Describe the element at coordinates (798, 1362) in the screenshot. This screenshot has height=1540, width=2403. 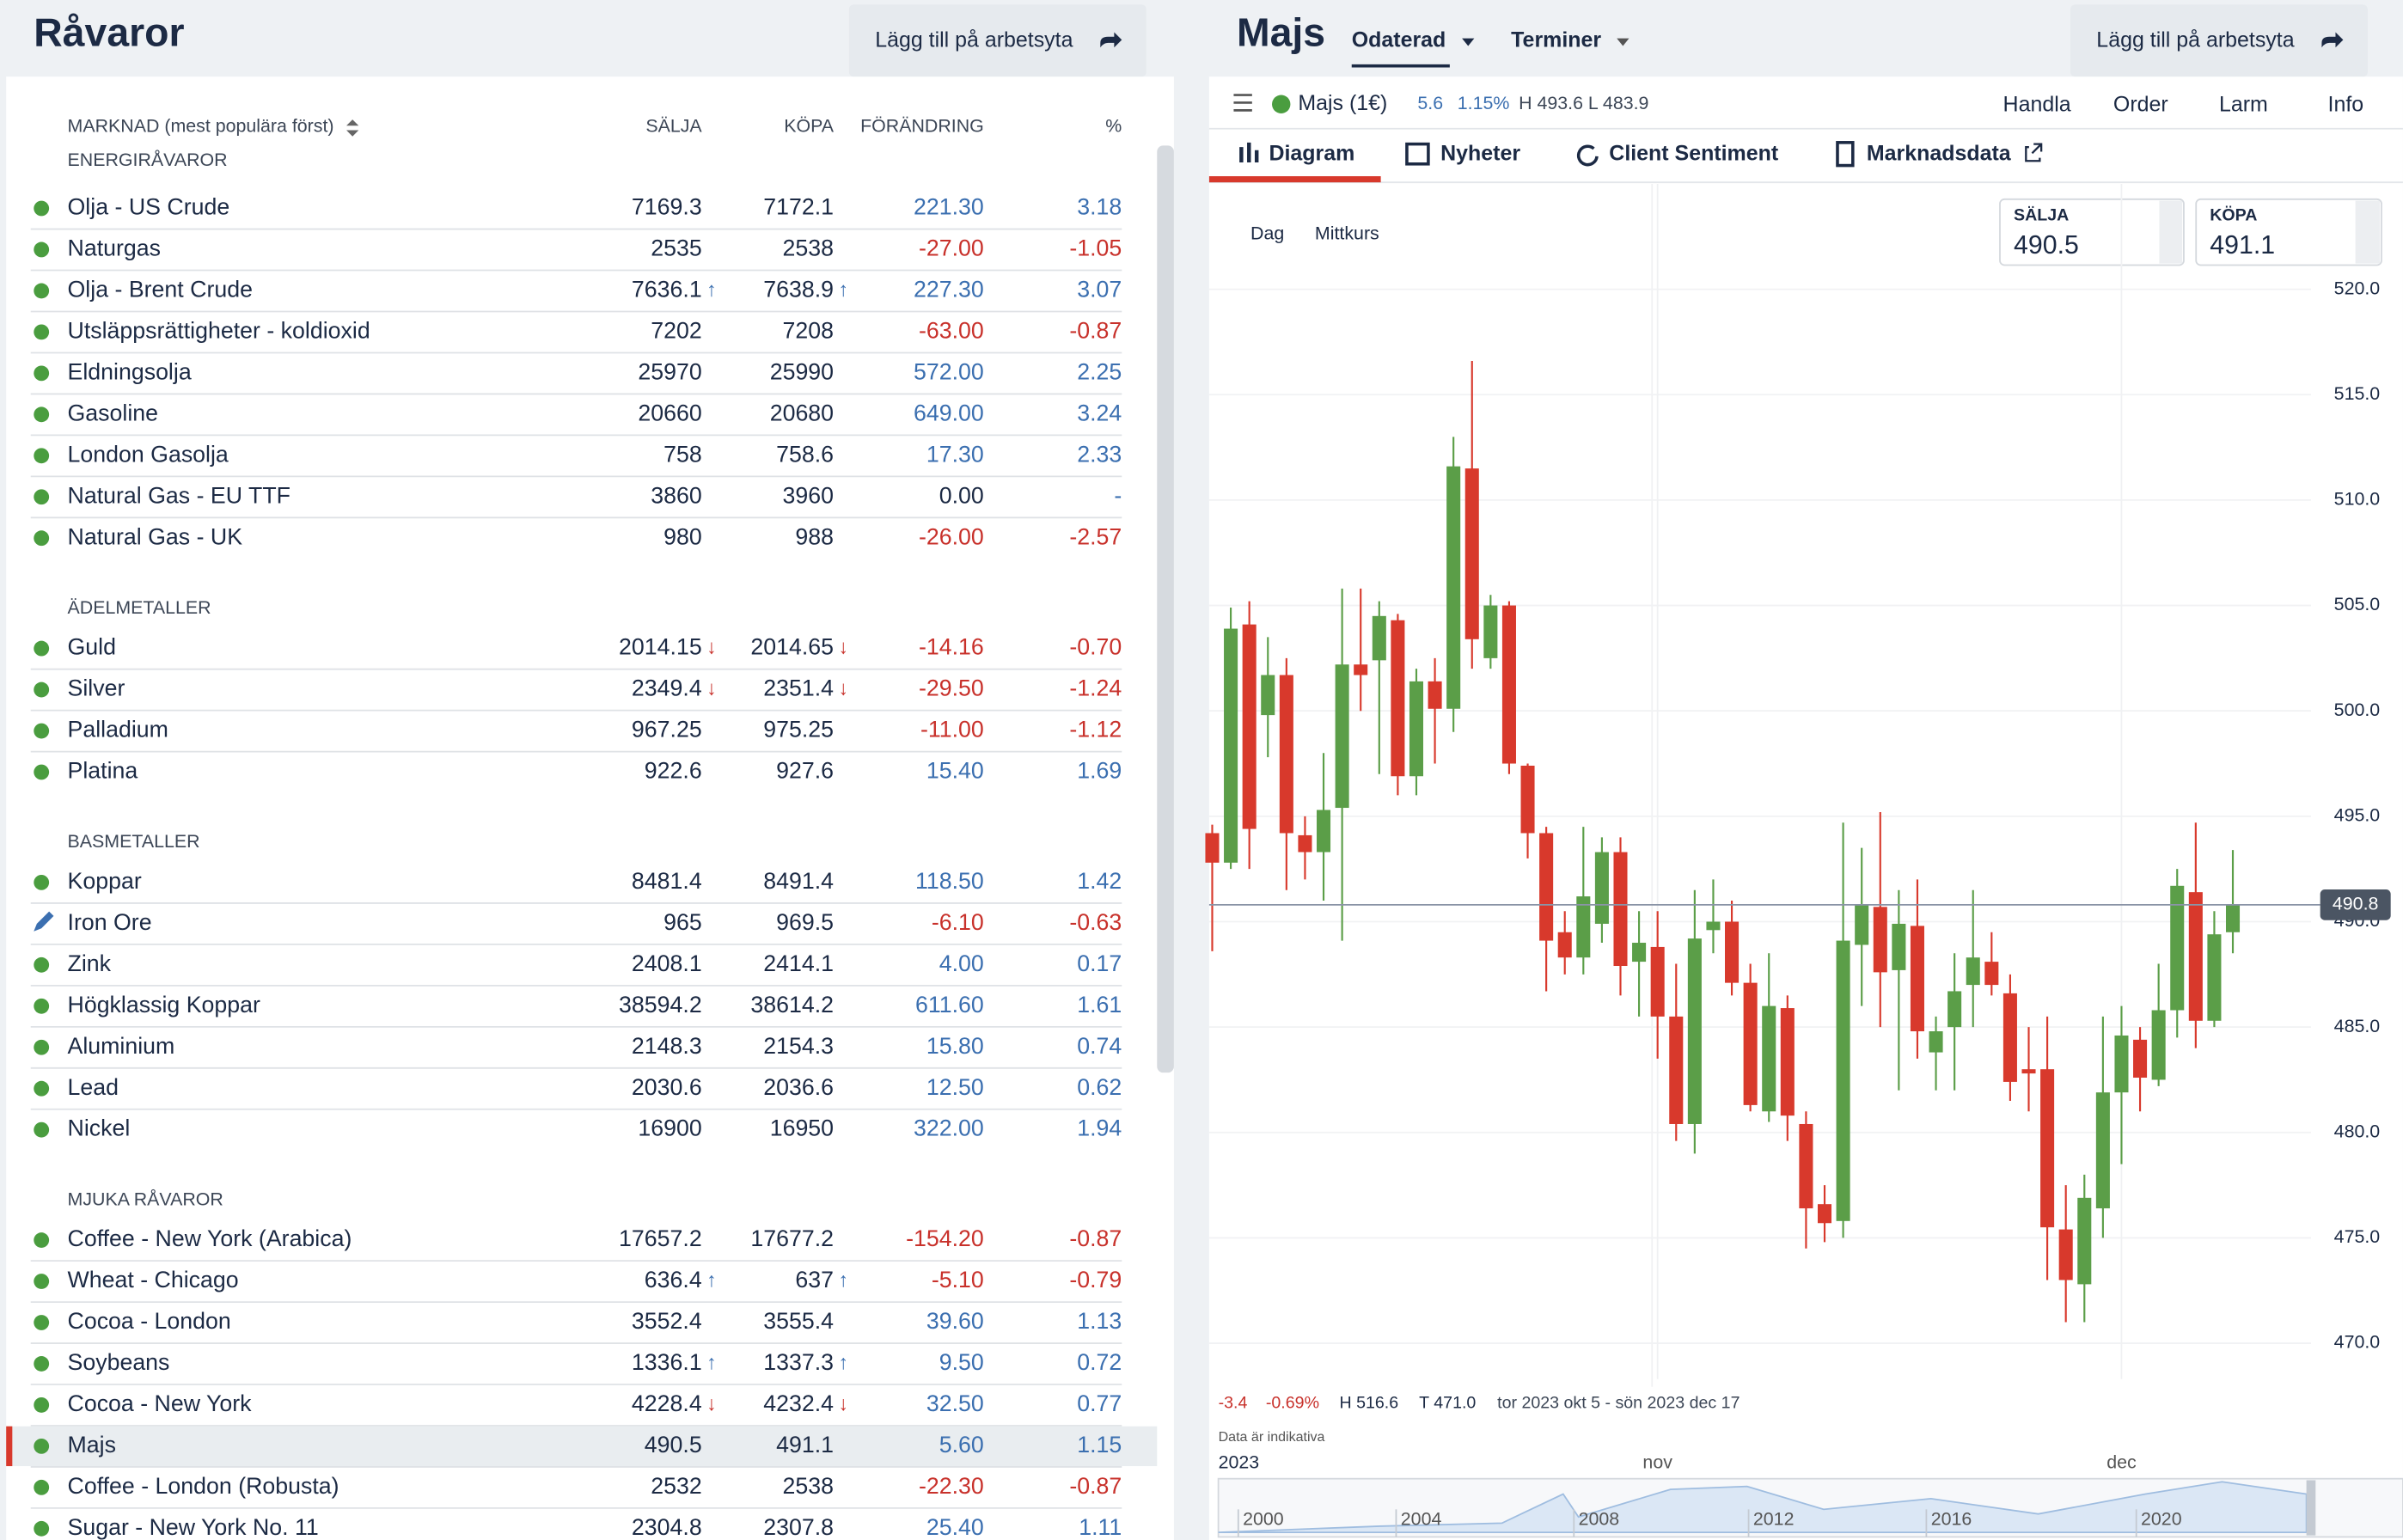
I see `buy: 1337.3` at that location.